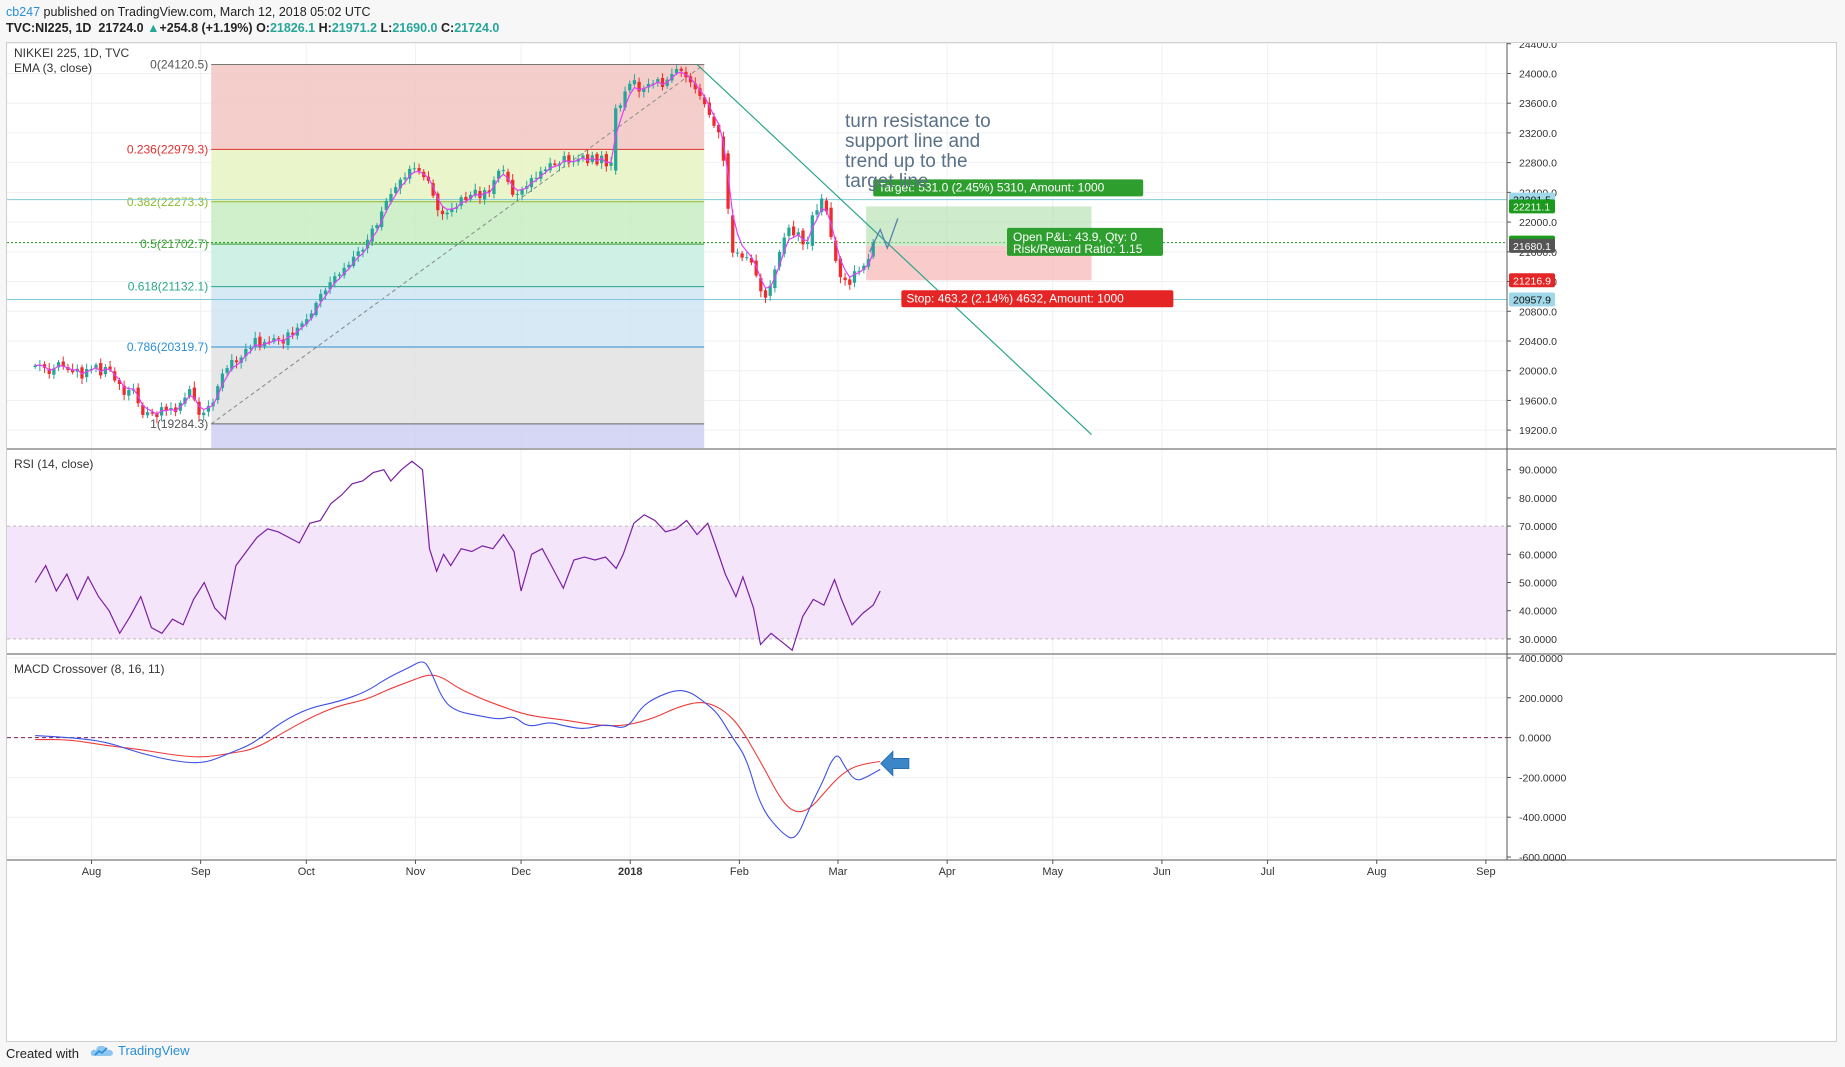  I want to click on time-tick-label: May, so click(1052, 872).